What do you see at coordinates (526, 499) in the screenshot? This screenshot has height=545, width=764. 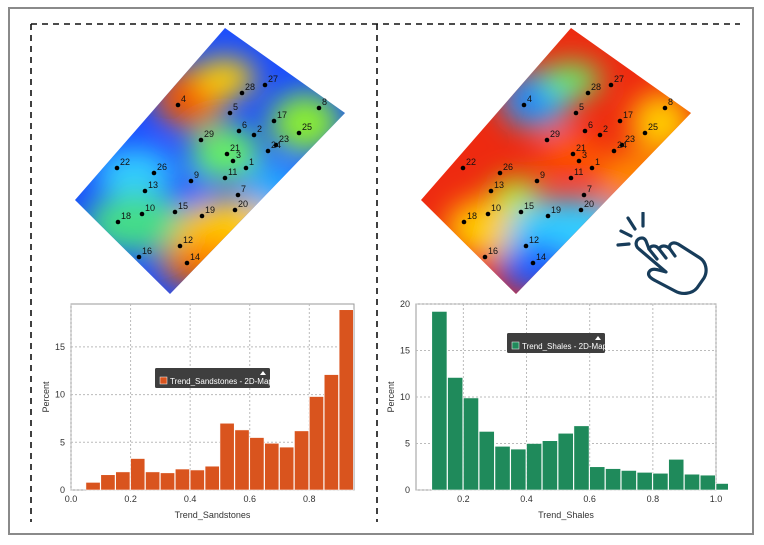 I see `x-tick-label: 0.4` at bounding box center [526, 499].